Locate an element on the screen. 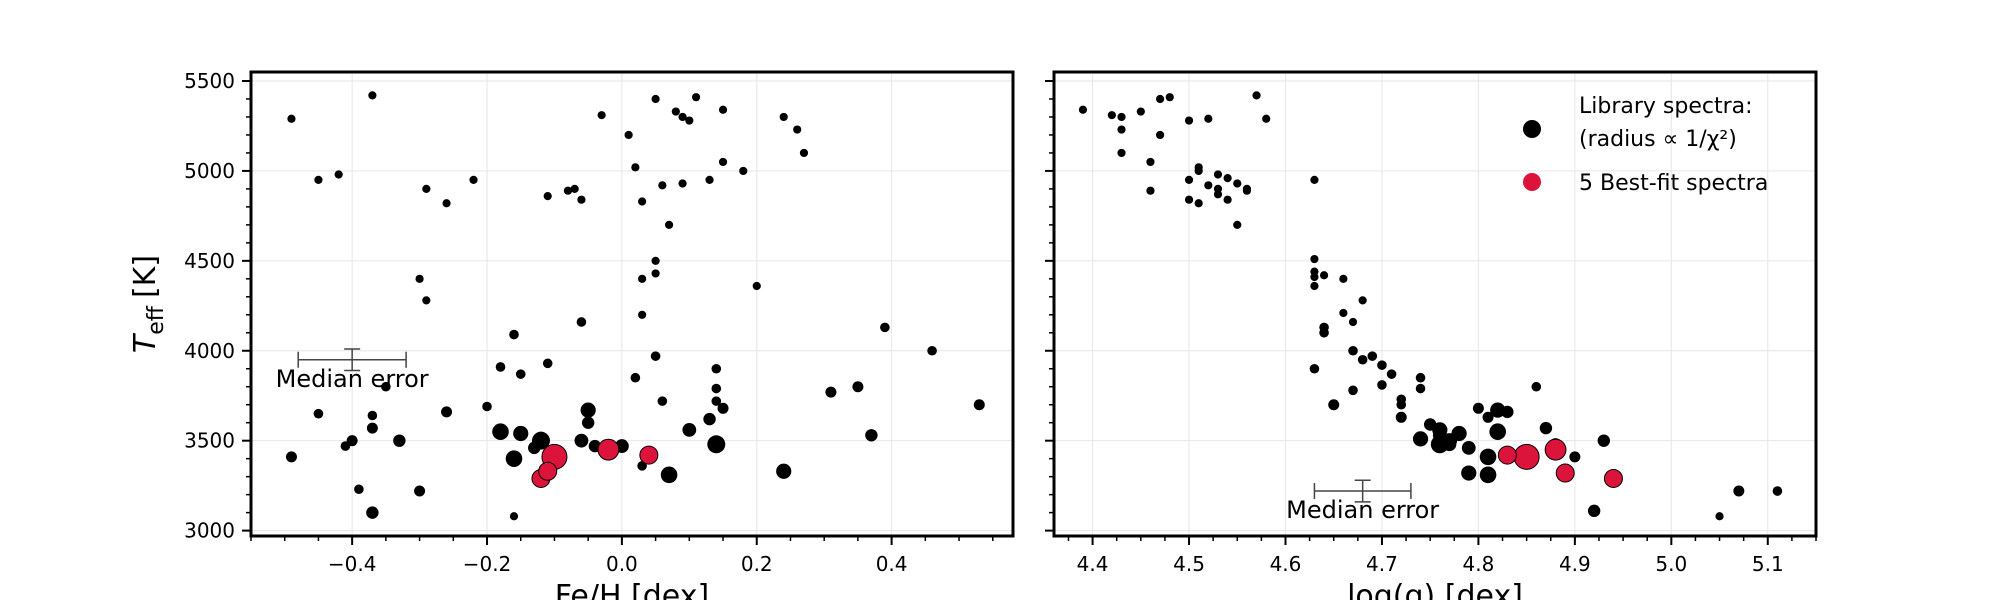 The image size is (2000, 600). median-error-feh: Median error is located at coordinates (352, 370).